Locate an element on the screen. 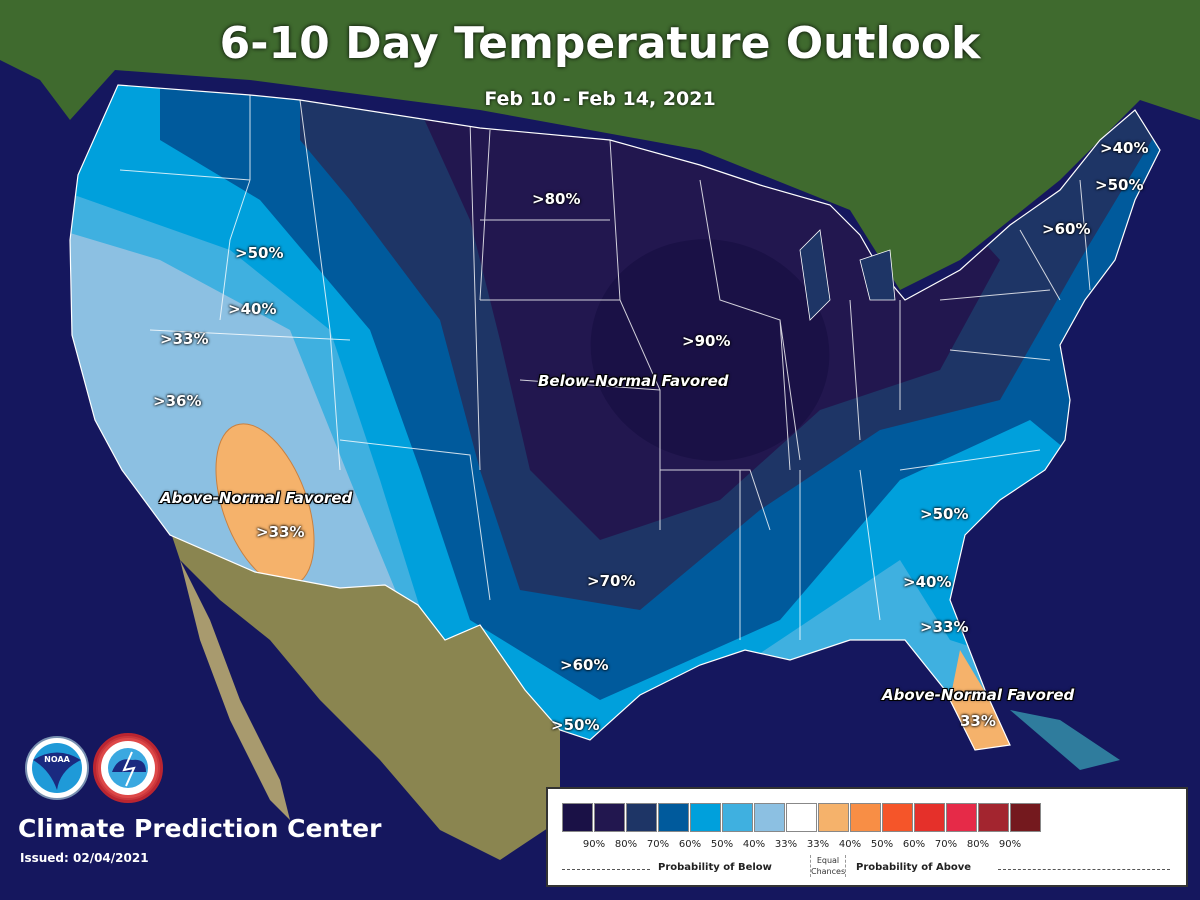 Image resolution: width=1200 pixels, height=900 pixels. legend-swatches is located at coordinates (802, 817).